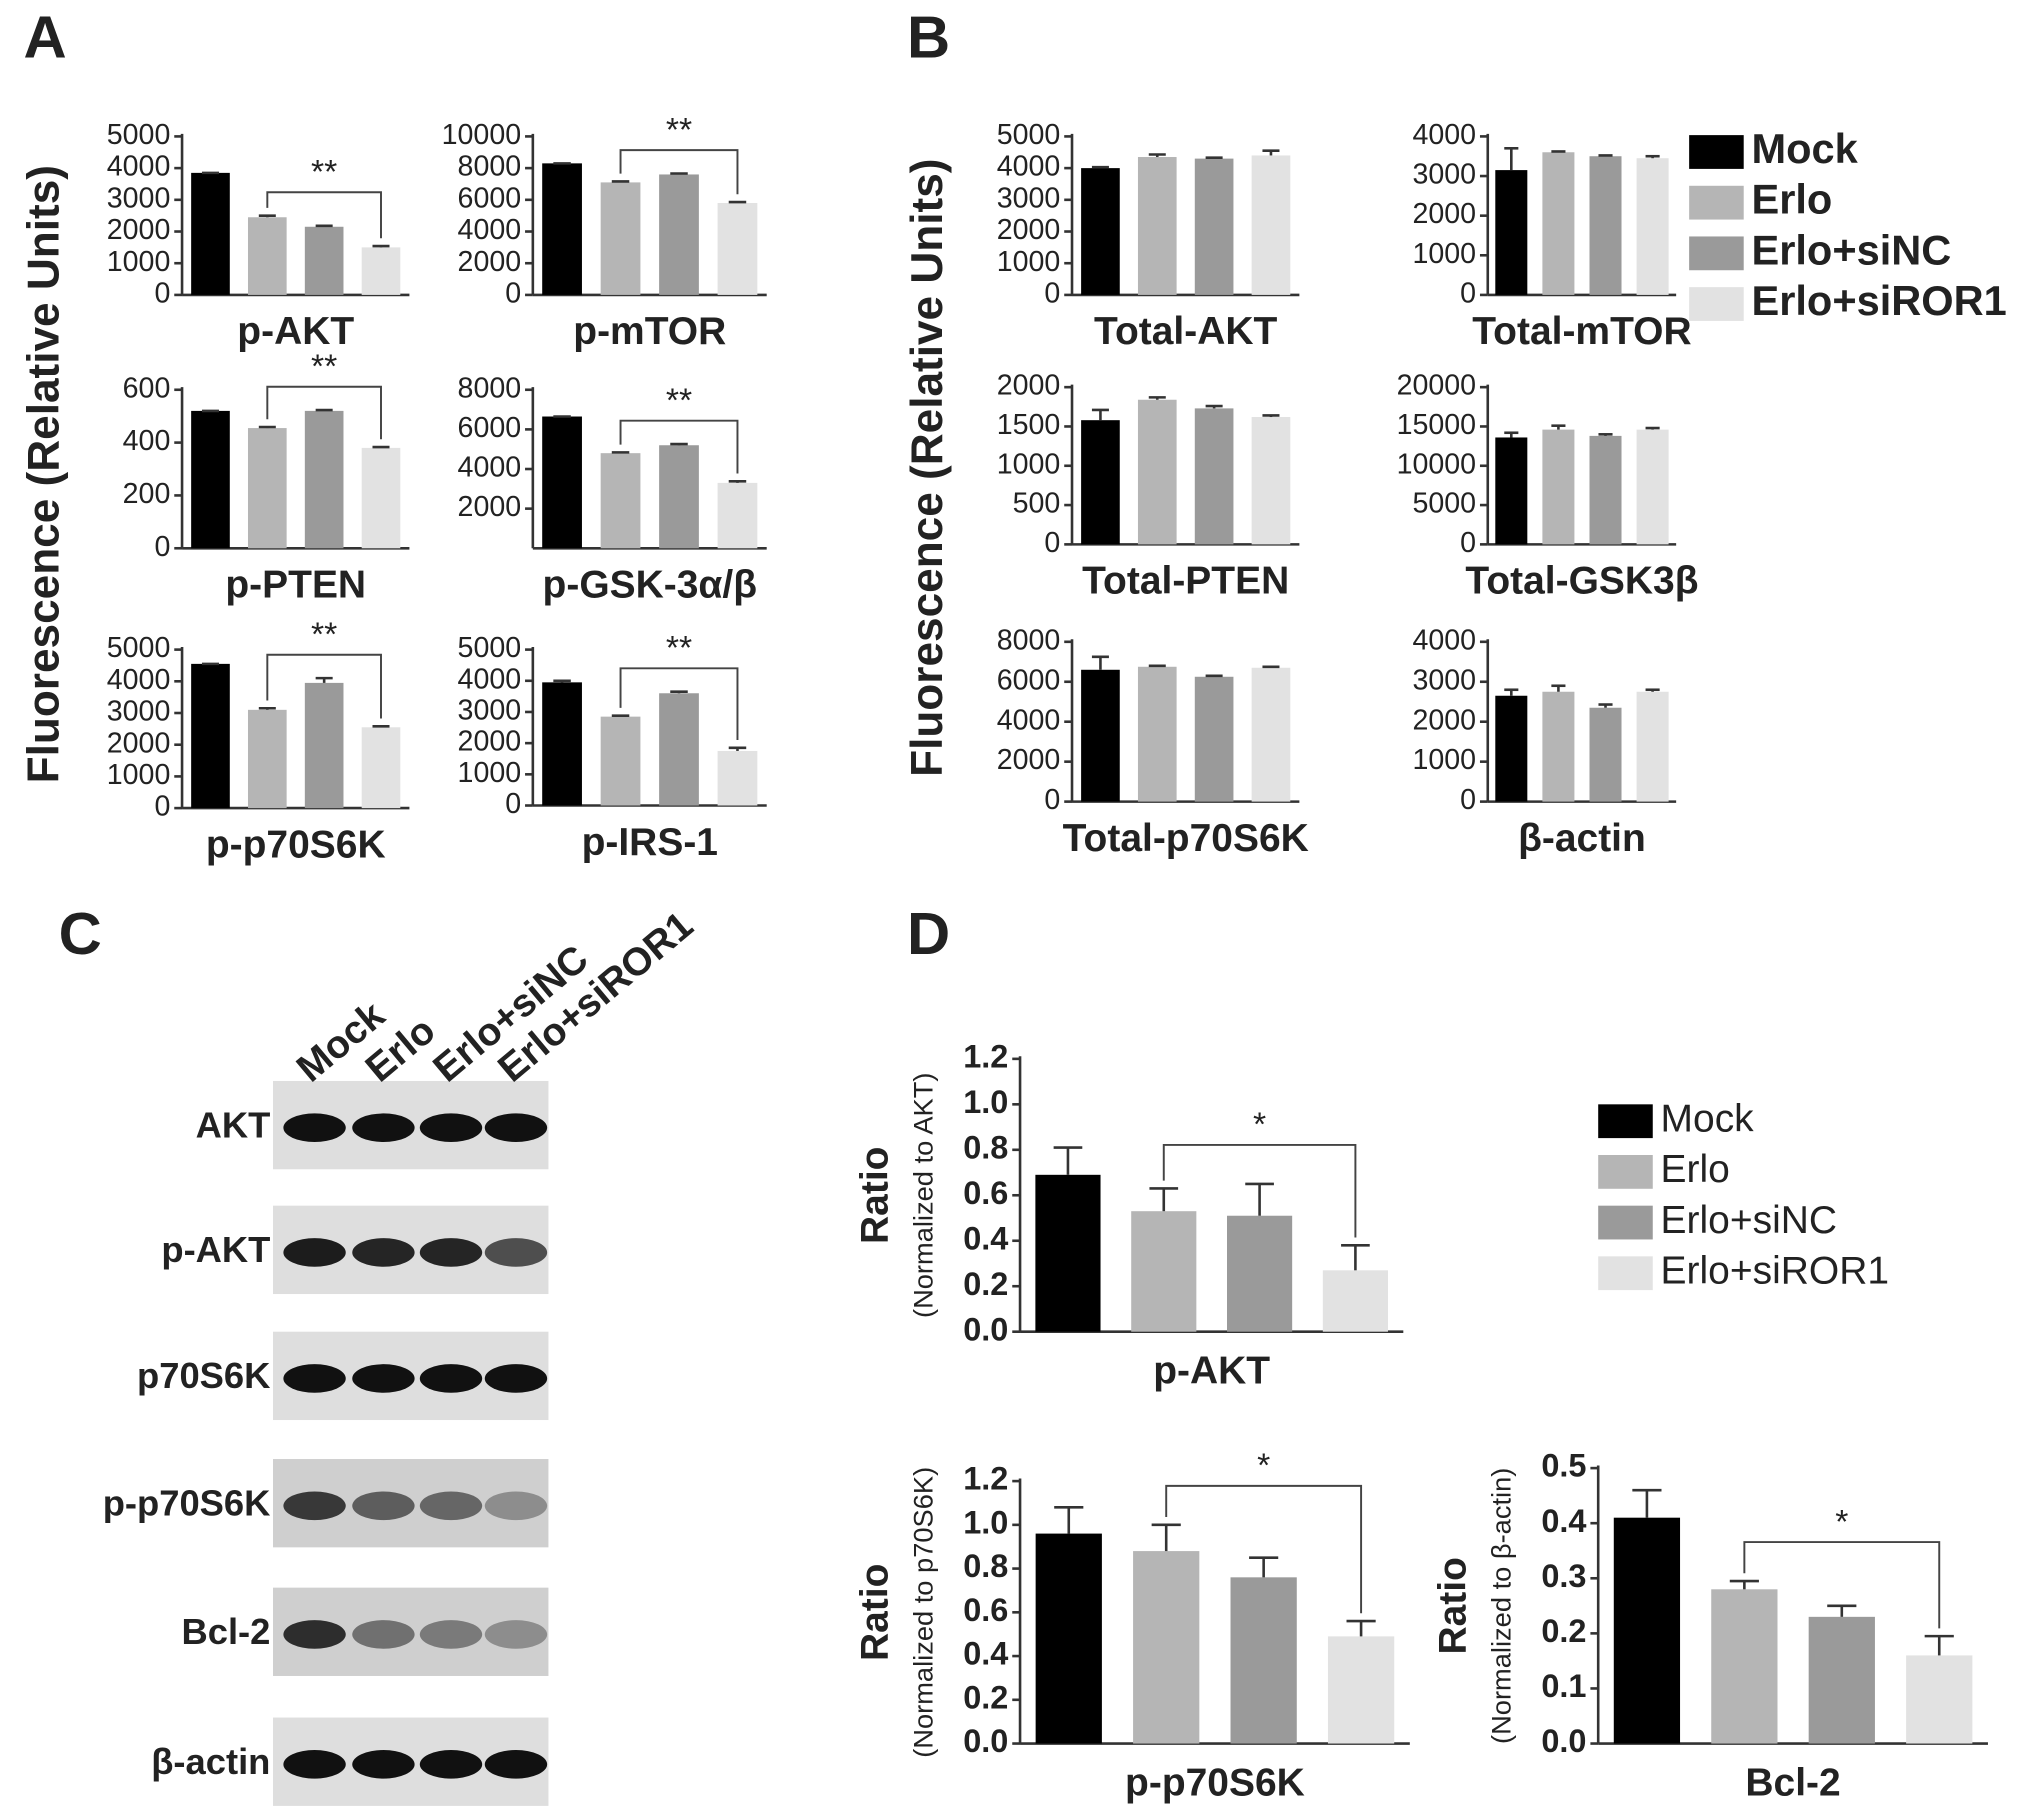  What do you see at coordinates (139, 648) in the screenshot?
I see `y-tick-label: 5000` at bounding box center [139, 648].